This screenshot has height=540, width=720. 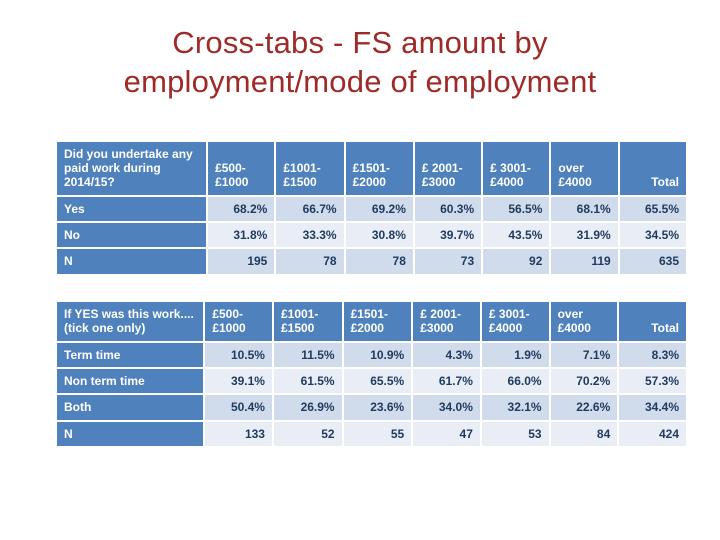 What do you see at coordinates (446, 355) in the screenshot?
I see `value-cell: 4.3%` at bounding box center [446, 355].